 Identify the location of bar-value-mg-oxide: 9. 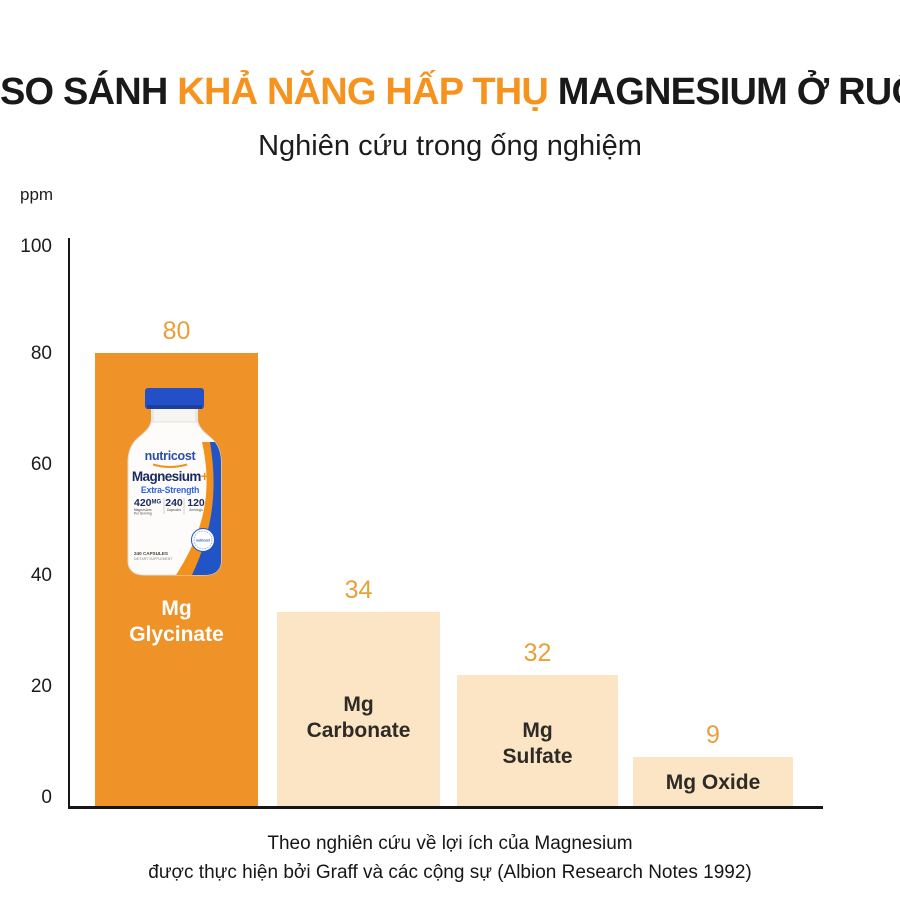
(713, 735).